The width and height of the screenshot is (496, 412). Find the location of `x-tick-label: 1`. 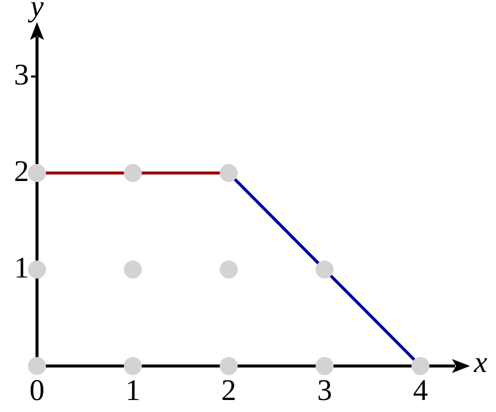

x-tick-label: 1 is located at coordinates (132, 390).